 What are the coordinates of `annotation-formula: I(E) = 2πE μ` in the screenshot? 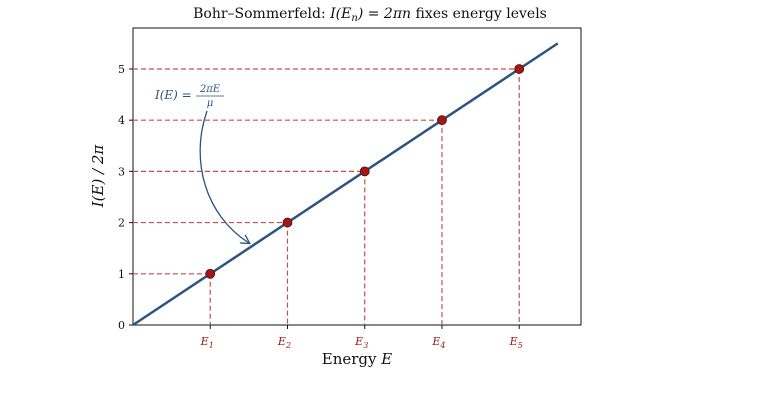 It's located at (201, 163).